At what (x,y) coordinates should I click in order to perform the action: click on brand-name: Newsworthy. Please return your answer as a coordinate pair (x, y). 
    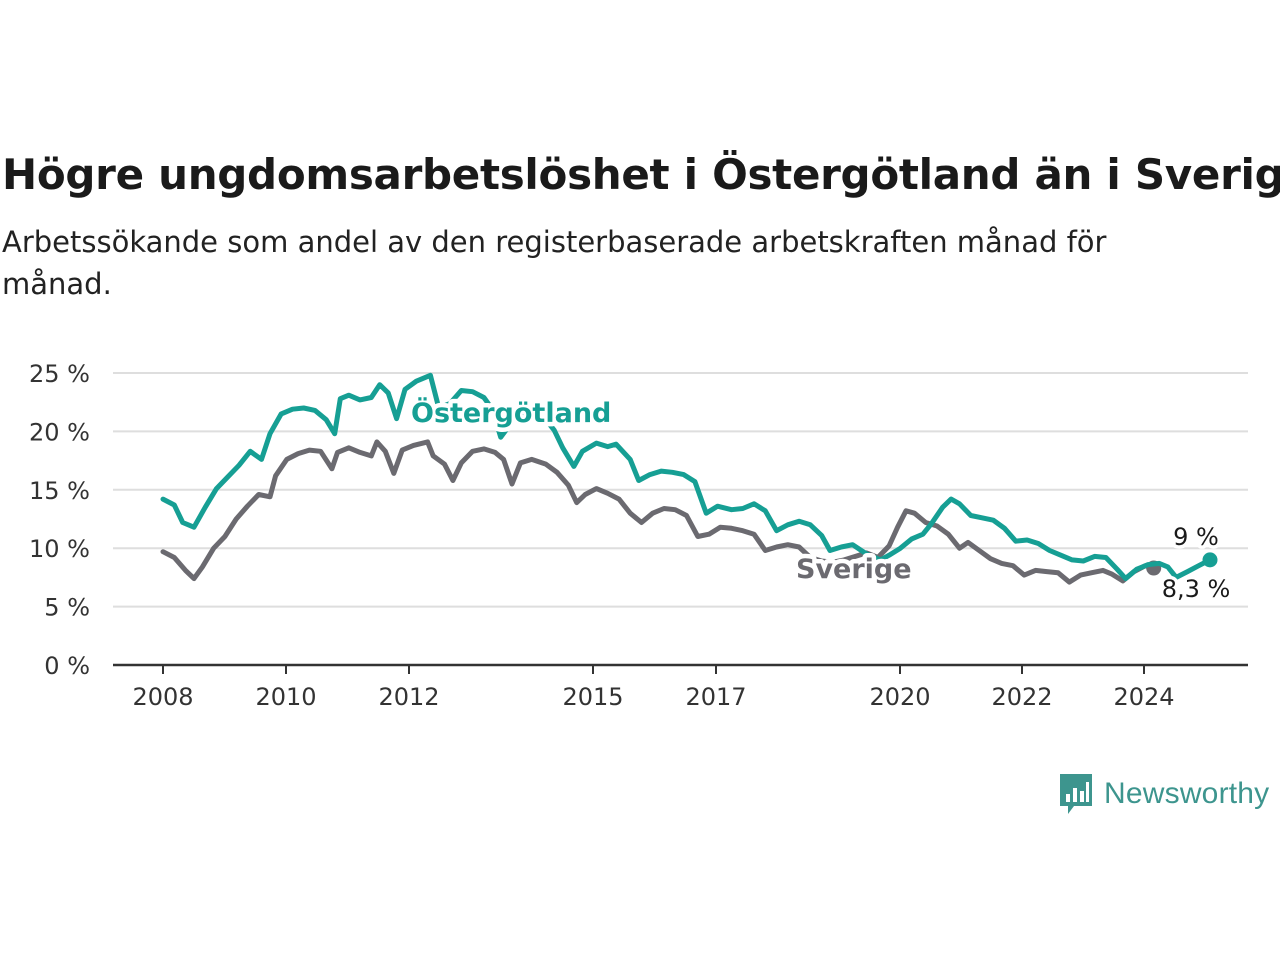
    Looking at the image, I should click on (1187, 793).